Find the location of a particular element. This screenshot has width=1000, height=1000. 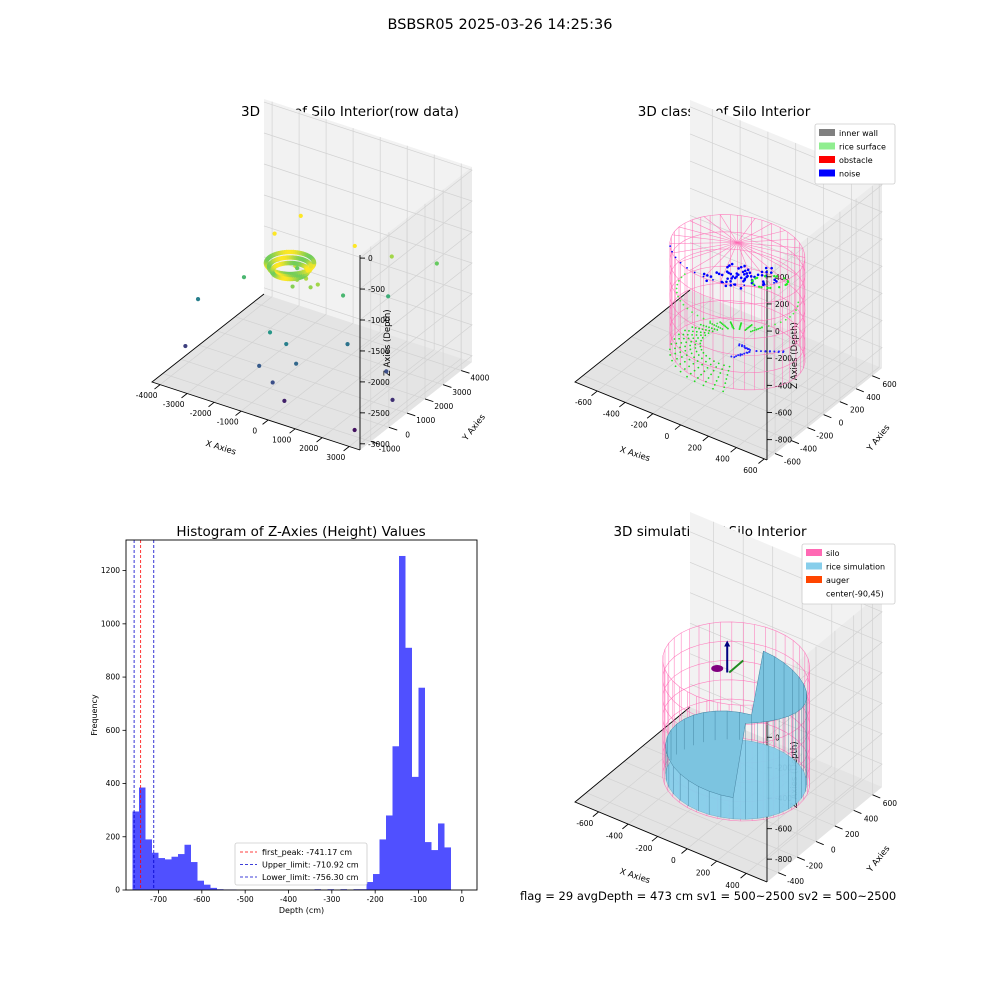

p1-x-tick-label: -2000 is located at coordinates (201, 413).